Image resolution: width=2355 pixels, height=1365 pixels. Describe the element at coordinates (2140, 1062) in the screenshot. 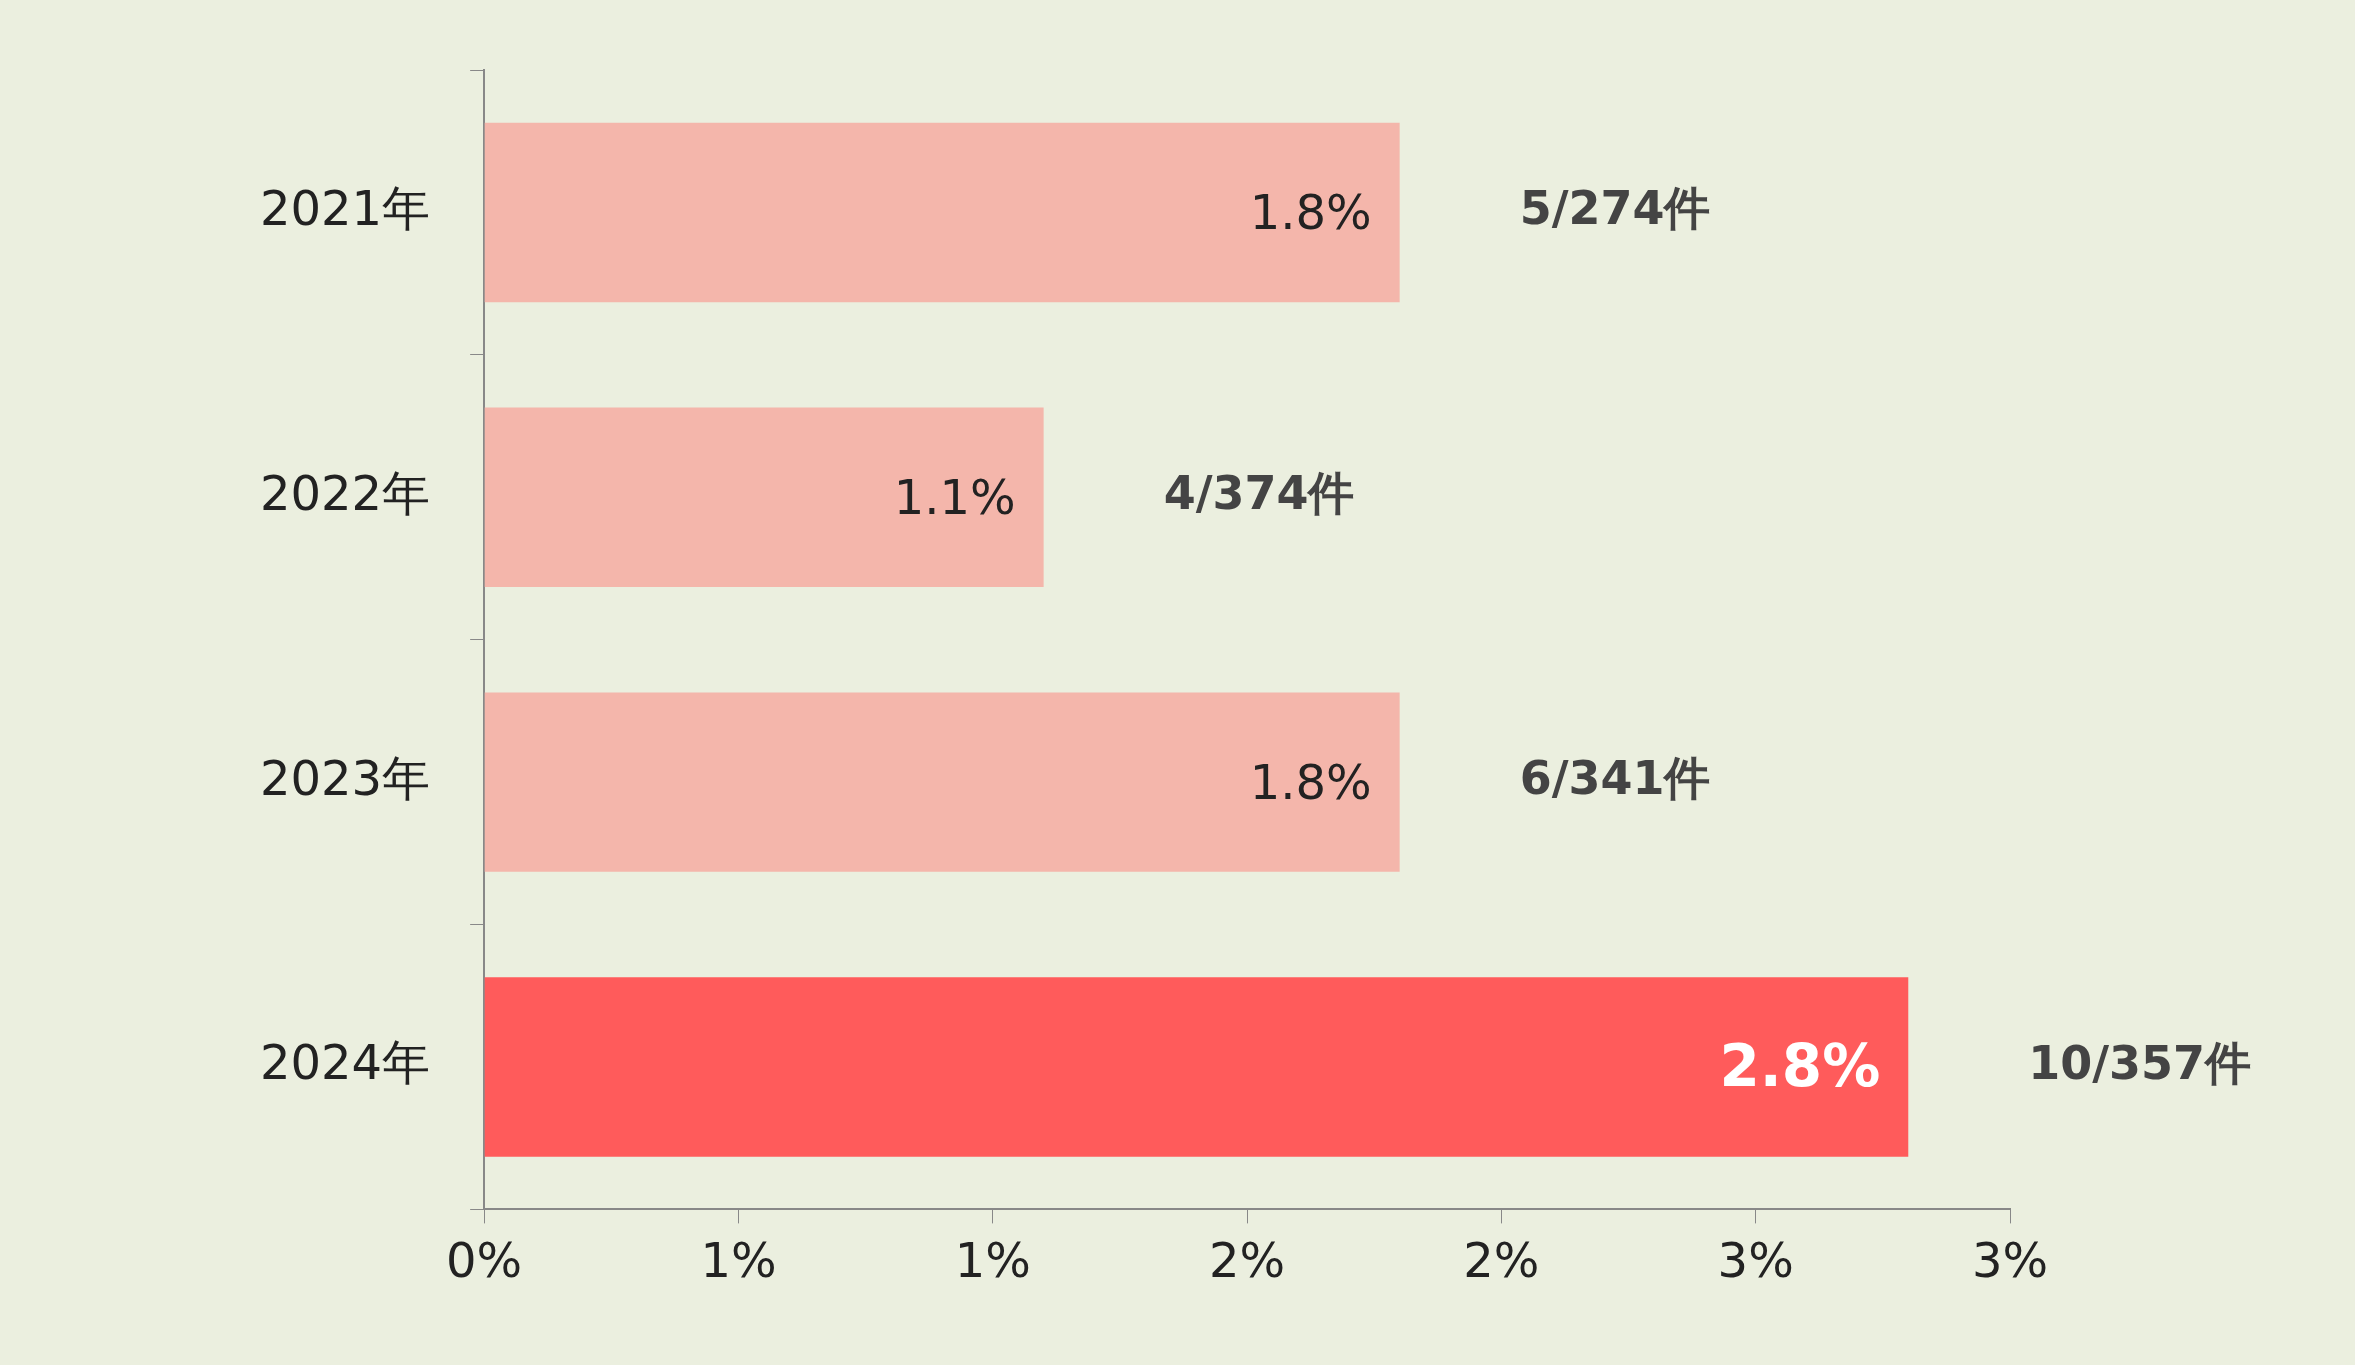

I see `annotation: 10/357件` at that location.